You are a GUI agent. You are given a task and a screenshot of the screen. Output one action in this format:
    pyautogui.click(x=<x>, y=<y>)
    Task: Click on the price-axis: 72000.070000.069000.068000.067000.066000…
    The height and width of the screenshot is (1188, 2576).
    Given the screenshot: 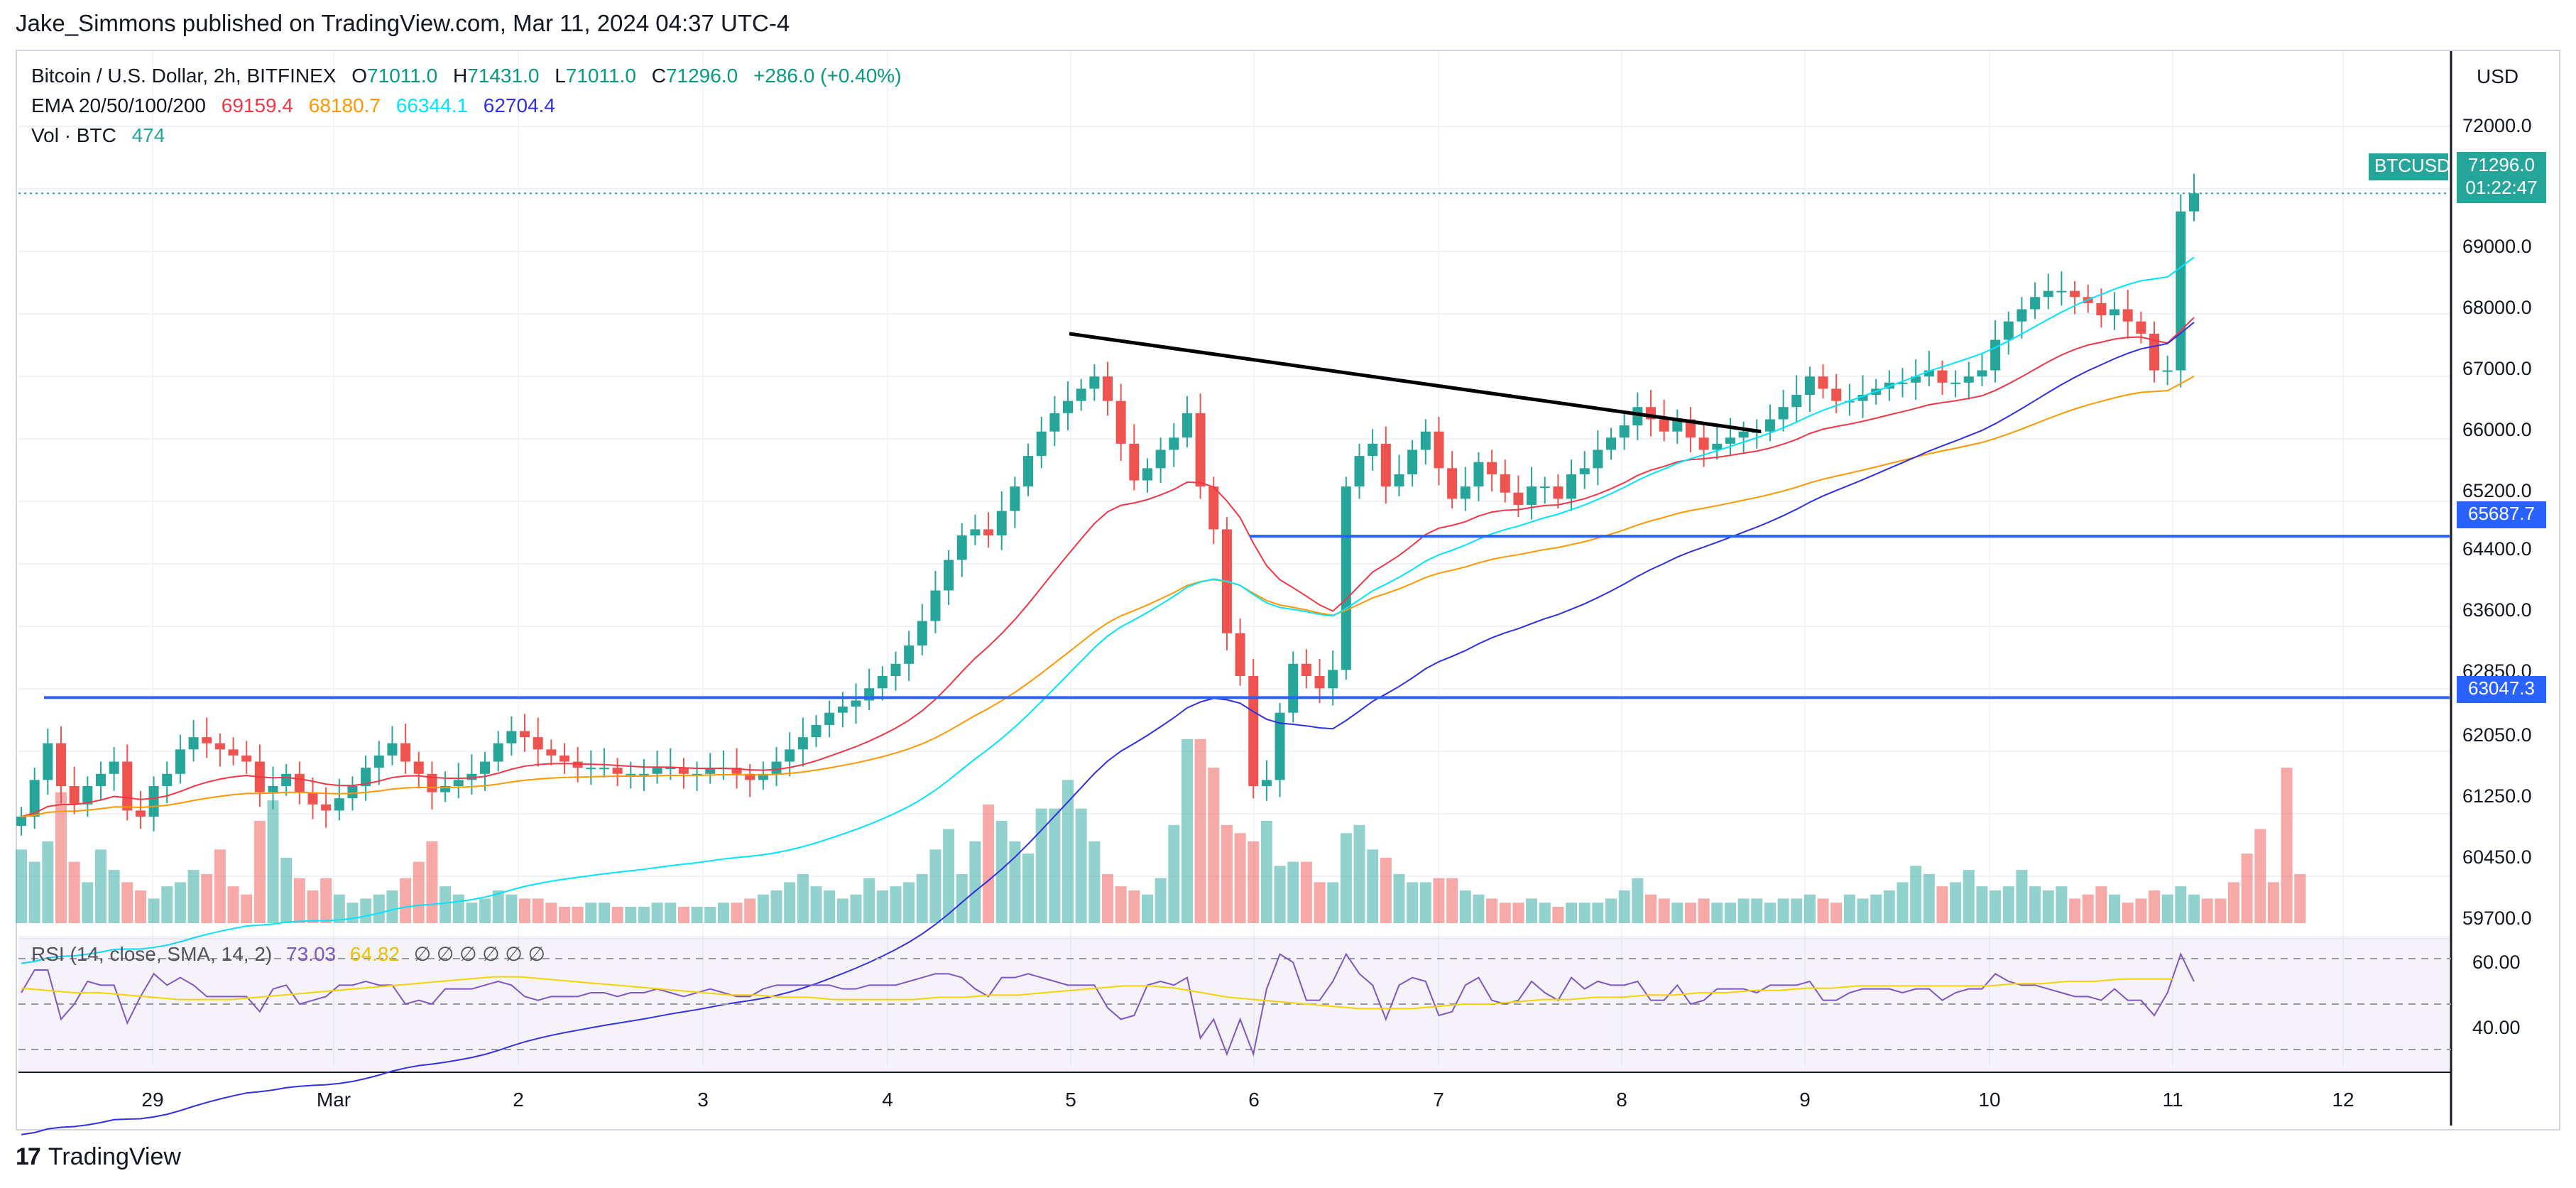 What is the action you would take?
    pyautogui.click(x=2497, y=576)
    